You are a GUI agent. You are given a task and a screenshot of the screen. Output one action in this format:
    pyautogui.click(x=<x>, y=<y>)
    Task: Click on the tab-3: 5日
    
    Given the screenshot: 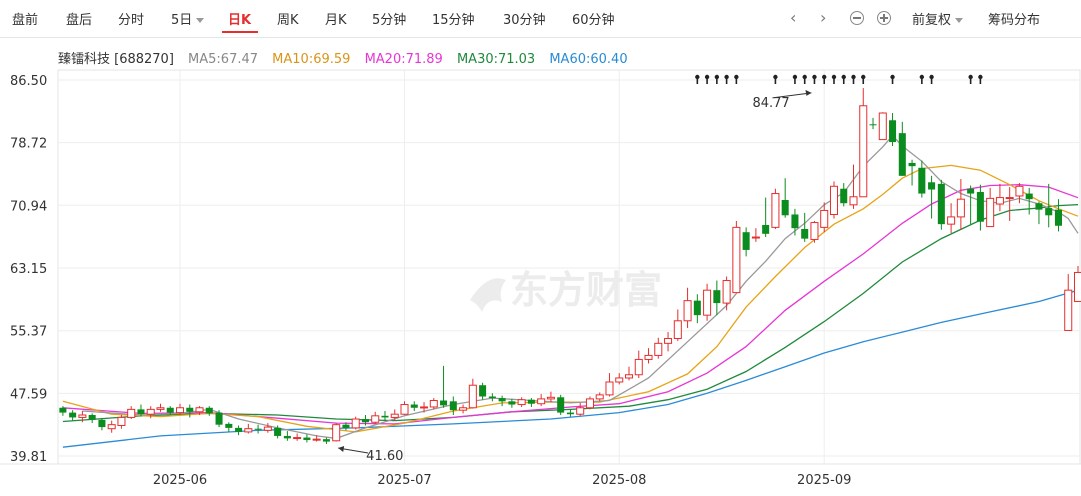 What is the action you would take?
    pyautogui.click(x=188, y=18)
    